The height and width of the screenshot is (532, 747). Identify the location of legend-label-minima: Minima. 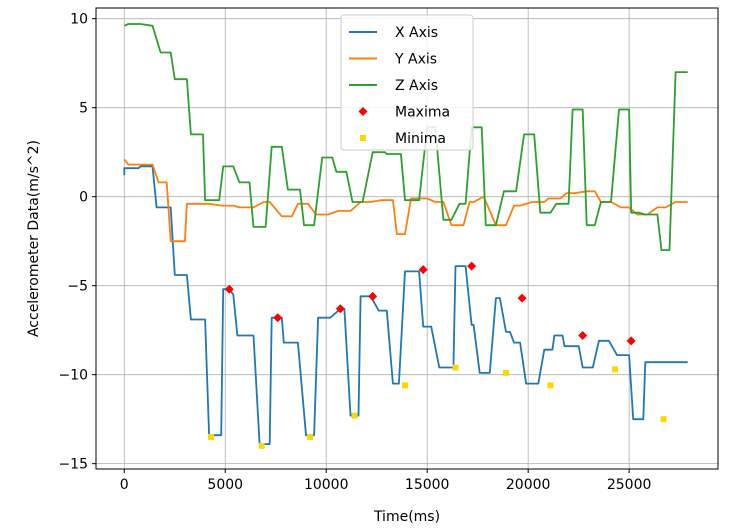
(420, 139).